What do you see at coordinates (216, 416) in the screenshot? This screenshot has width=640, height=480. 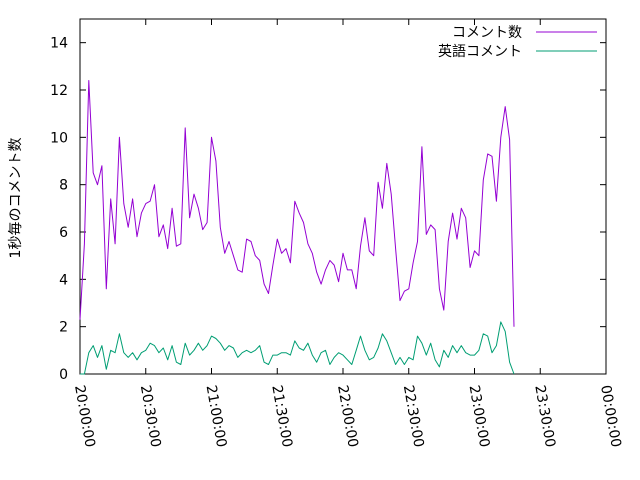 I see `x-tick-label: 21:00:00` at bounding box center [216, 416].